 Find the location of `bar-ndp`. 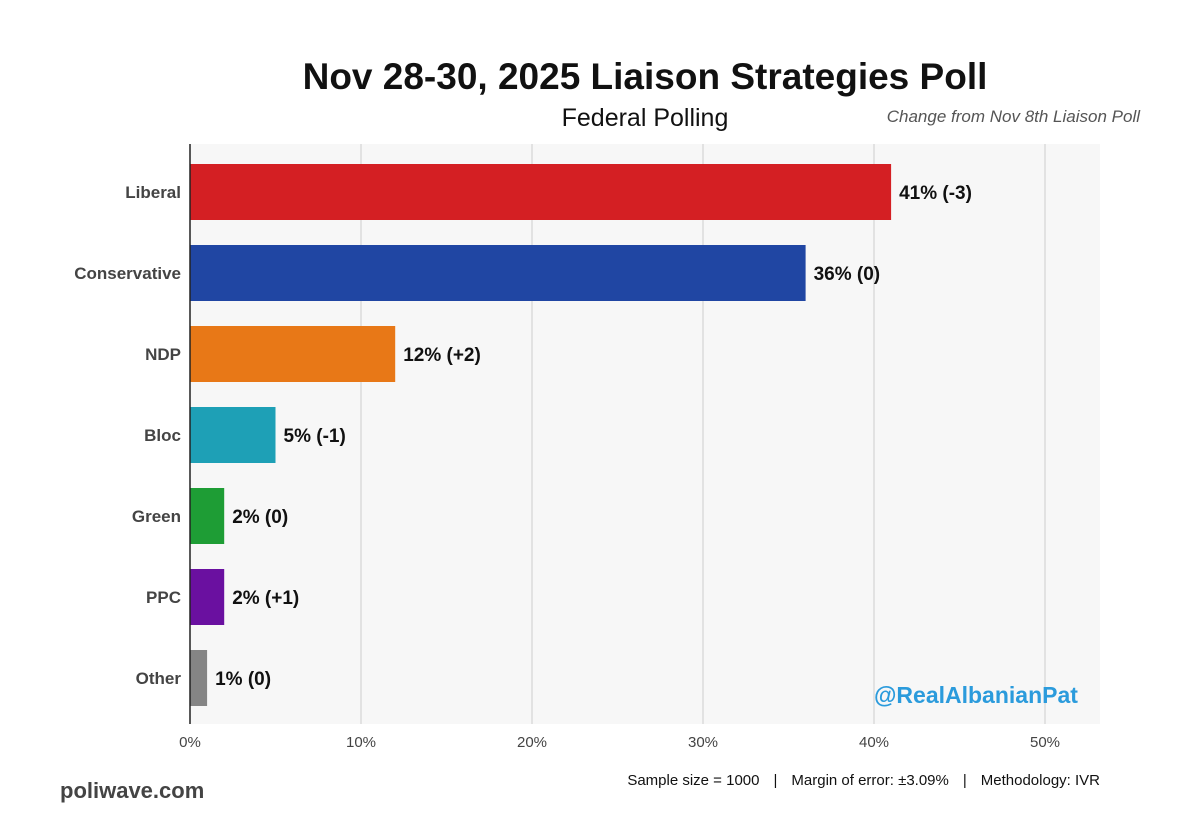

bar-ndp is located at coordinates (293, 354).